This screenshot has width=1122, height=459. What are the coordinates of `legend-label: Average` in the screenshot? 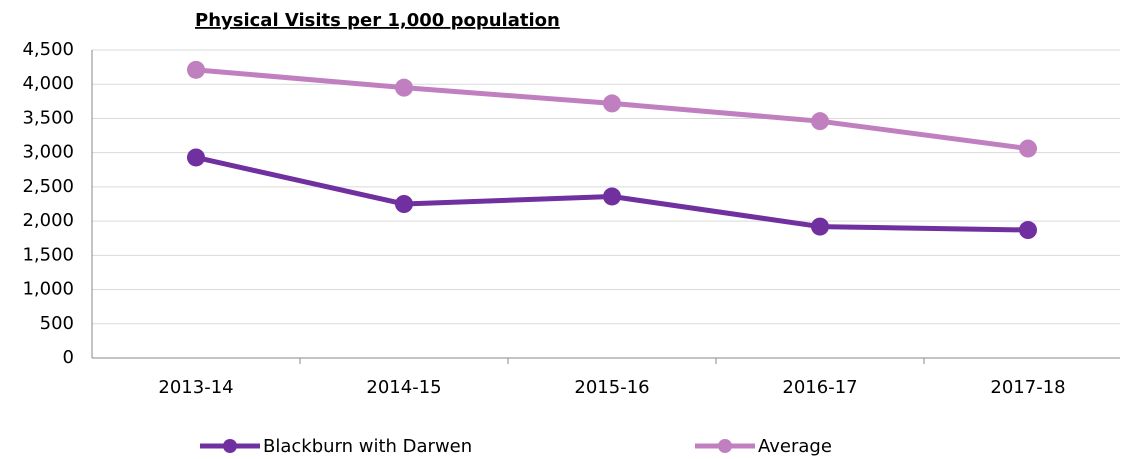 It's located at (795, 446).